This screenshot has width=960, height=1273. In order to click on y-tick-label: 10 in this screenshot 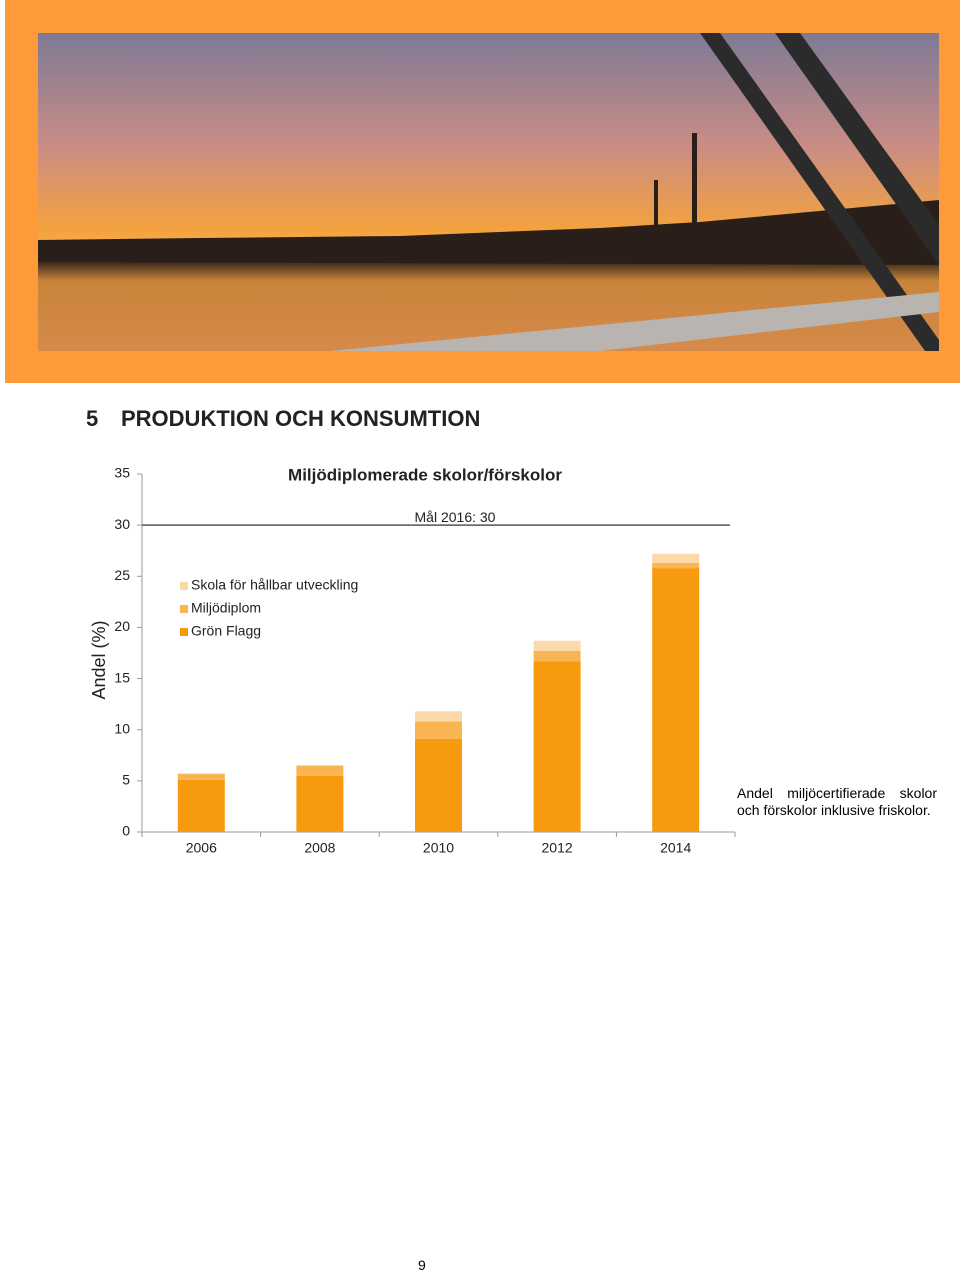, I will do `click(122, 728)`.